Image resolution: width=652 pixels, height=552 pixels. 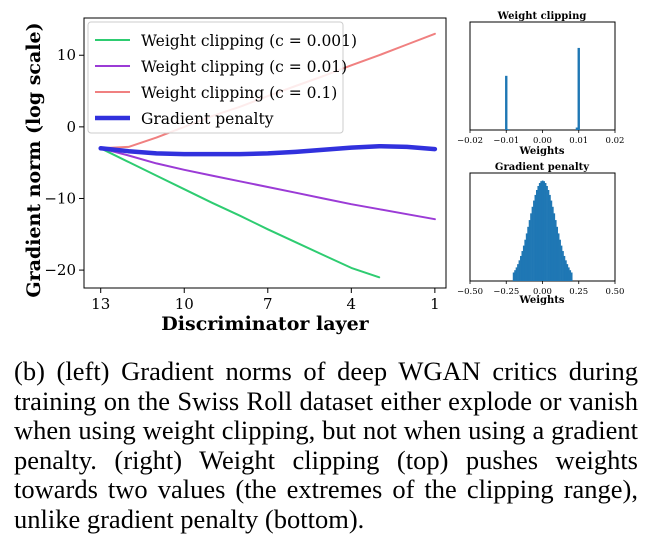 What do you see at coordinates (352, 304) in the screenshot?
I see `x-tick-label: 4` at bounding box center [352, 304].